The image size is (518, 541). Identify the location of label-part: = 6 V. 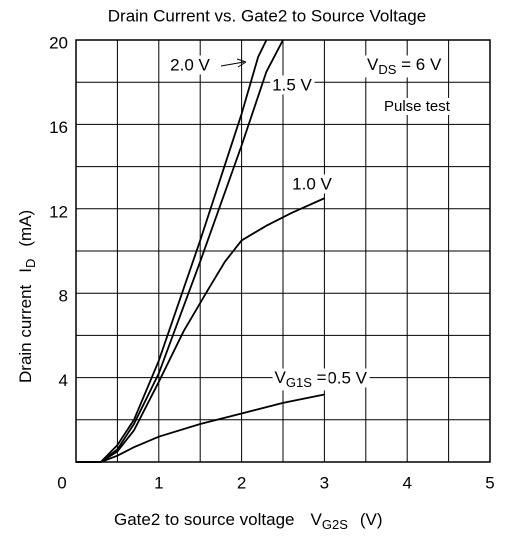
(419, 64).